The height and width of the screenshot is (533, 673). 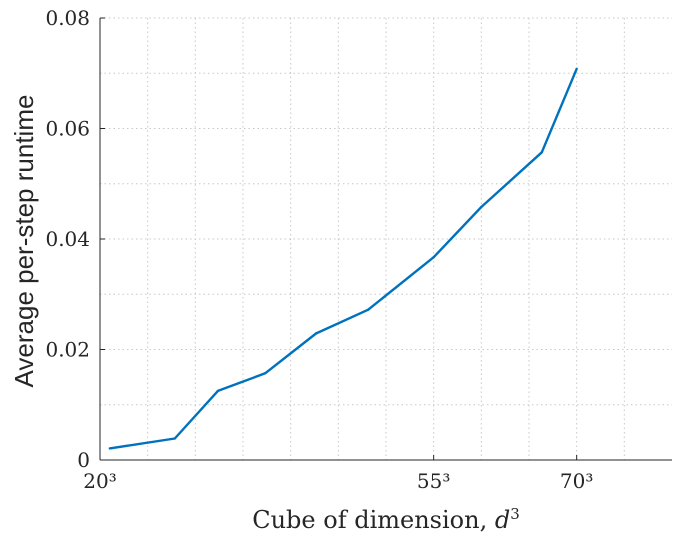 I want to click on y-tick-label: 0.04, so click(x=67, y=239).